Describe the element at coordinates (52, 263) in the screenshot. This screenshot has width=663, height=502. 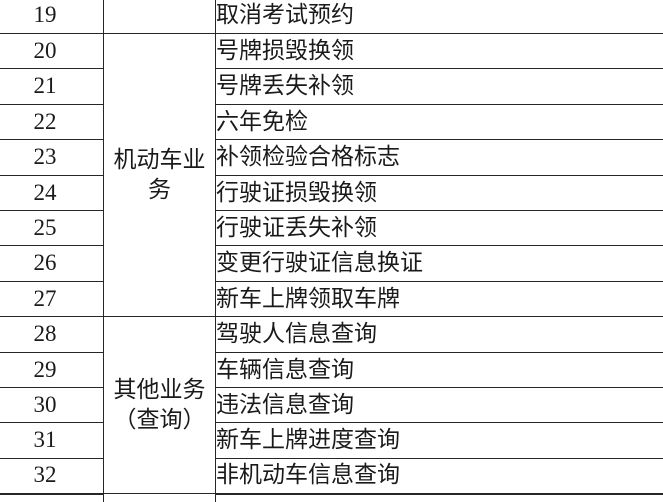
I see `row-number: 26` at that location.